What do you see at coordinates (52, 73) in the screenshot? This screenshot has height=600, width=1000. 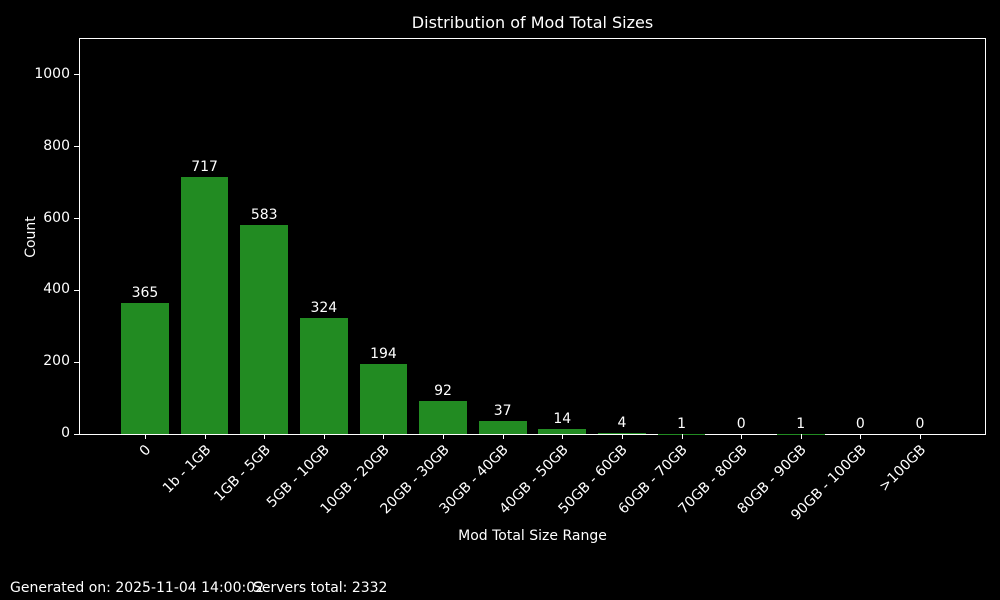 I see `y-tick-label: 1000` at bounding box center [52, 73].